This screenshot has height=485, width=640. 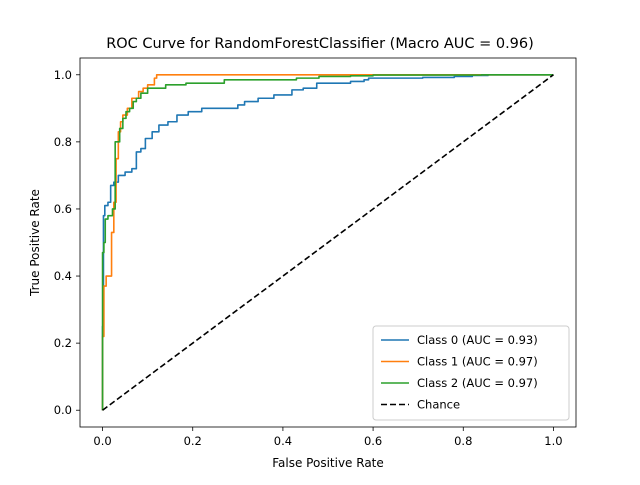 What do you see at coordinates (477, 340) in the screenshot?
I see `legend-label: Class 0 (AUC = 0.93)` at bounding box center [477, 340].